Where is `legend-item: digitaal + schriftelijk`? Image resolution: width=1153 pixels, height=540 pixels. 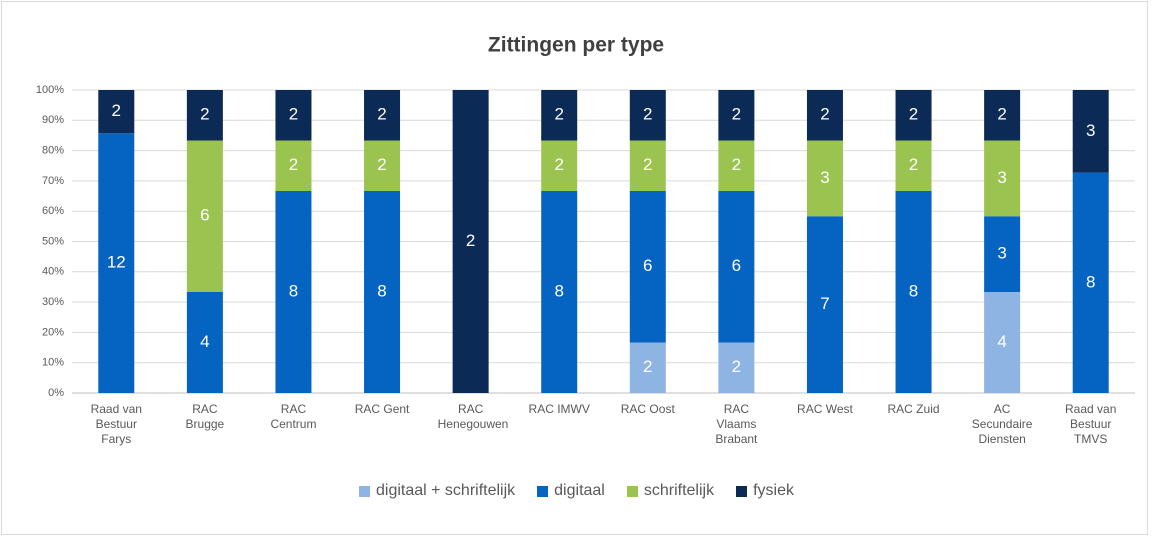 legend-item: digitaal + schriftelijk is located at coordinates (437, 491).